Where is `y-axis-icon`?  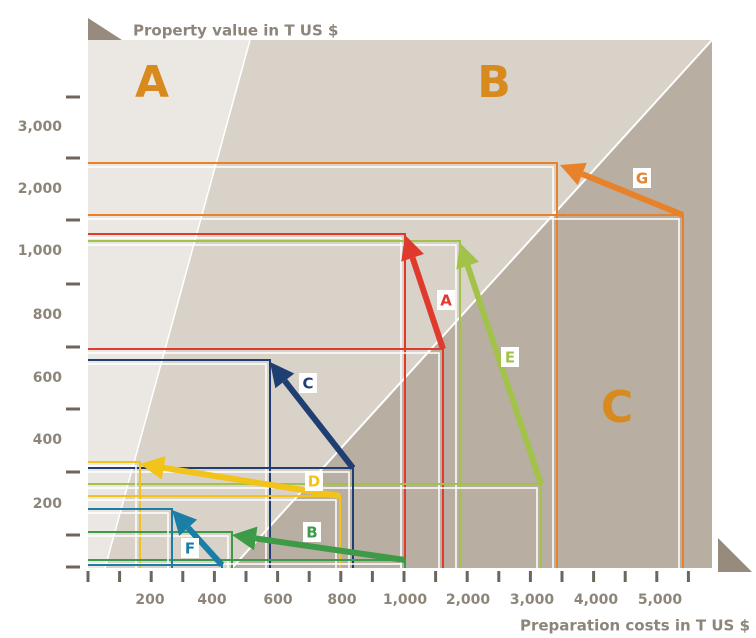
y-axis-icon is located at coordinates (105, 29).